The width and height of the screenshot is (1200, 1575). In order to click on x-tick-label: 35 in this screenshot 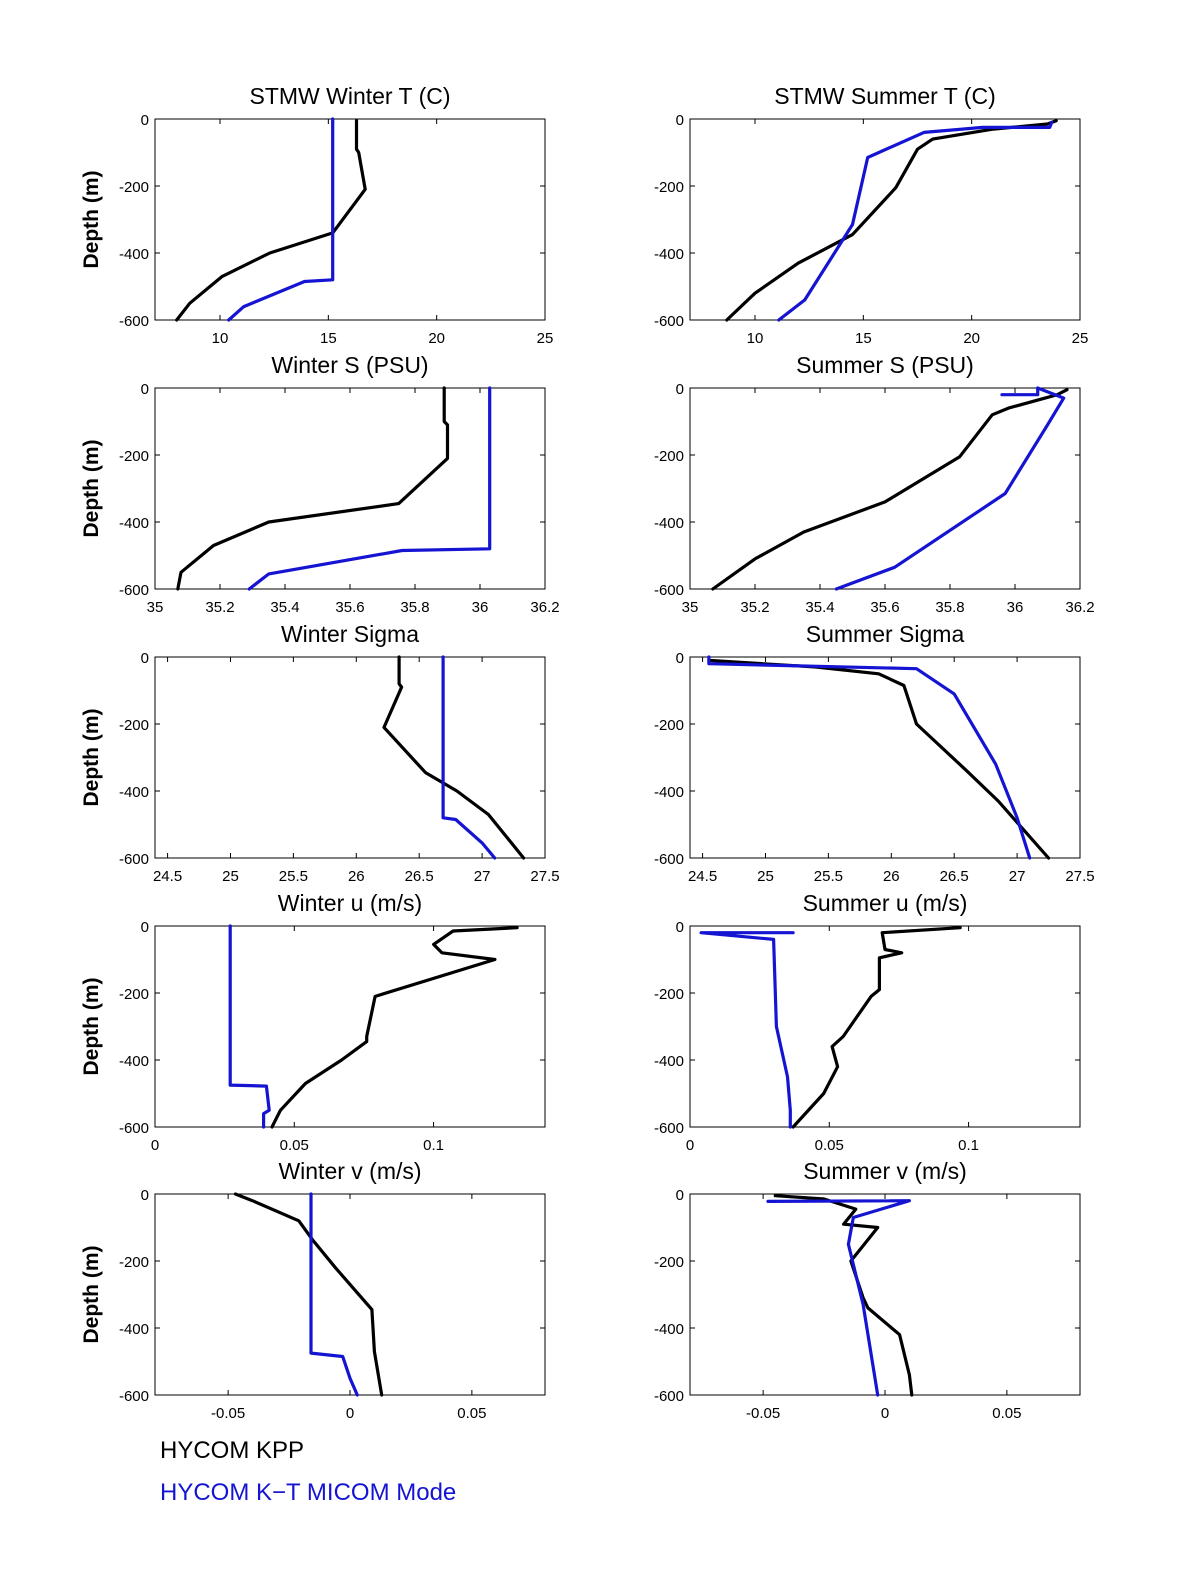, I will do `click(155, 607)`.